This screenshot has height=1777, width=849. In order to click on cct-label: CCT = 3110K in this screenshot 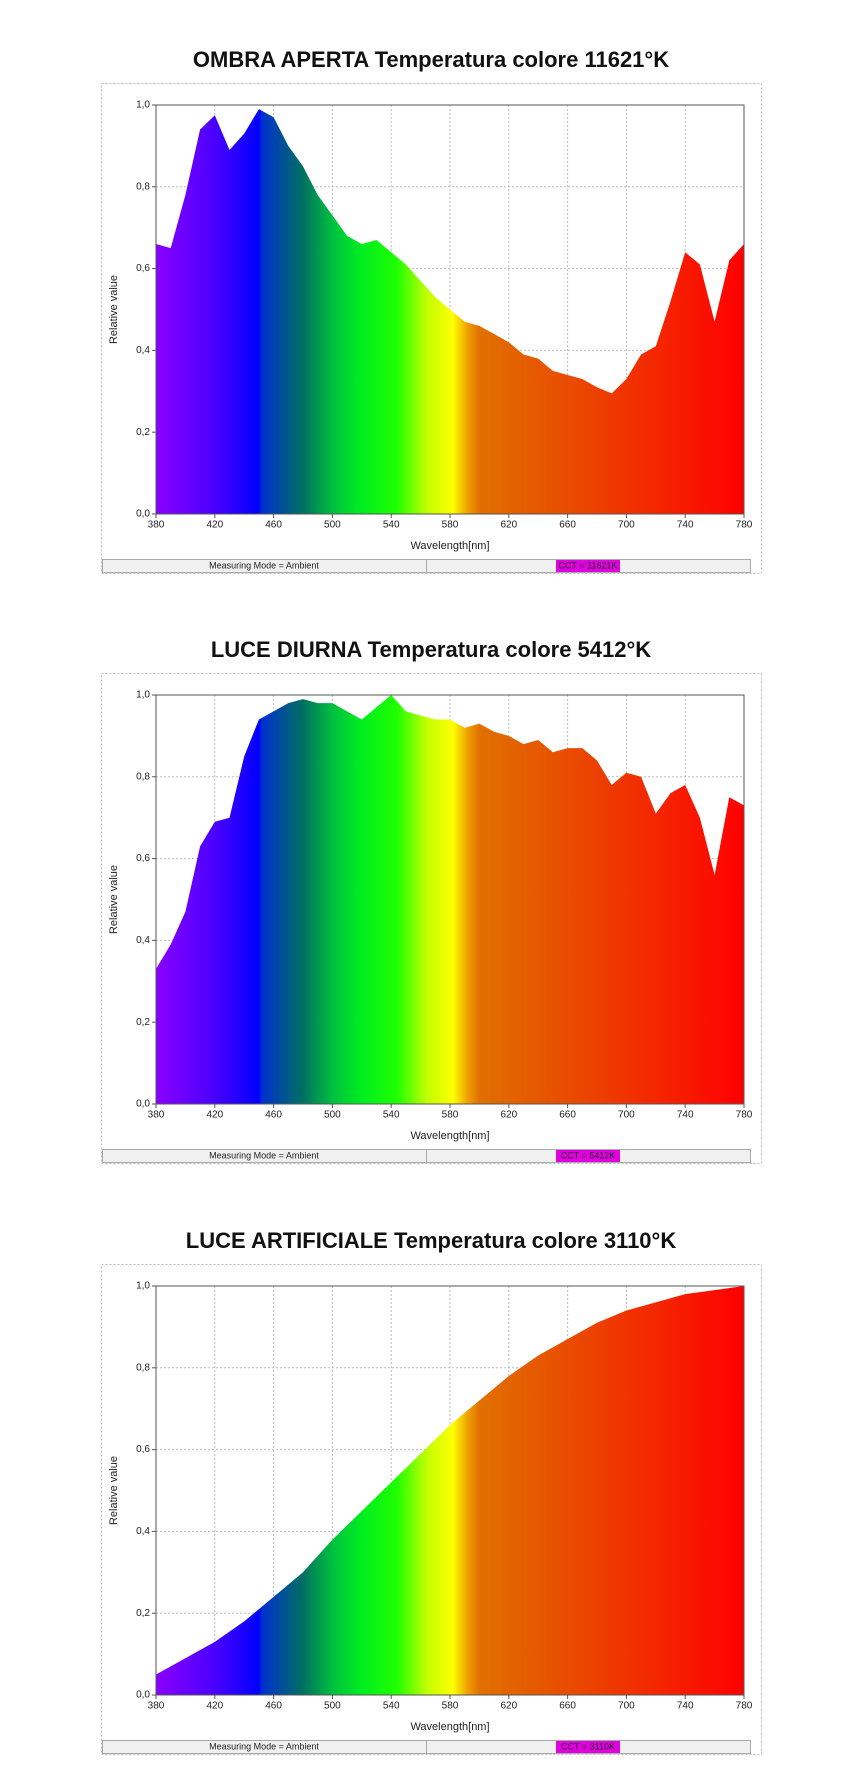, I will do `click(588, 1746)`.